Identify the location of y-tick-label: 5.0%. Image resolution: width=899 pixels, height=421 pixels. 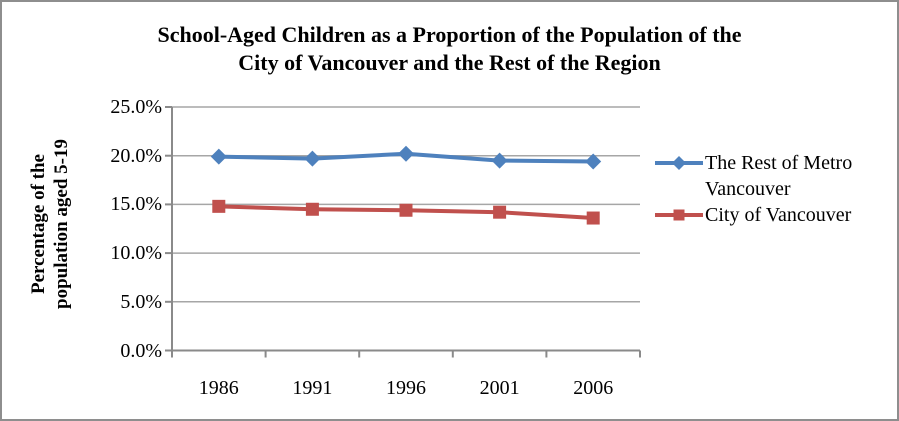
(141, 301).